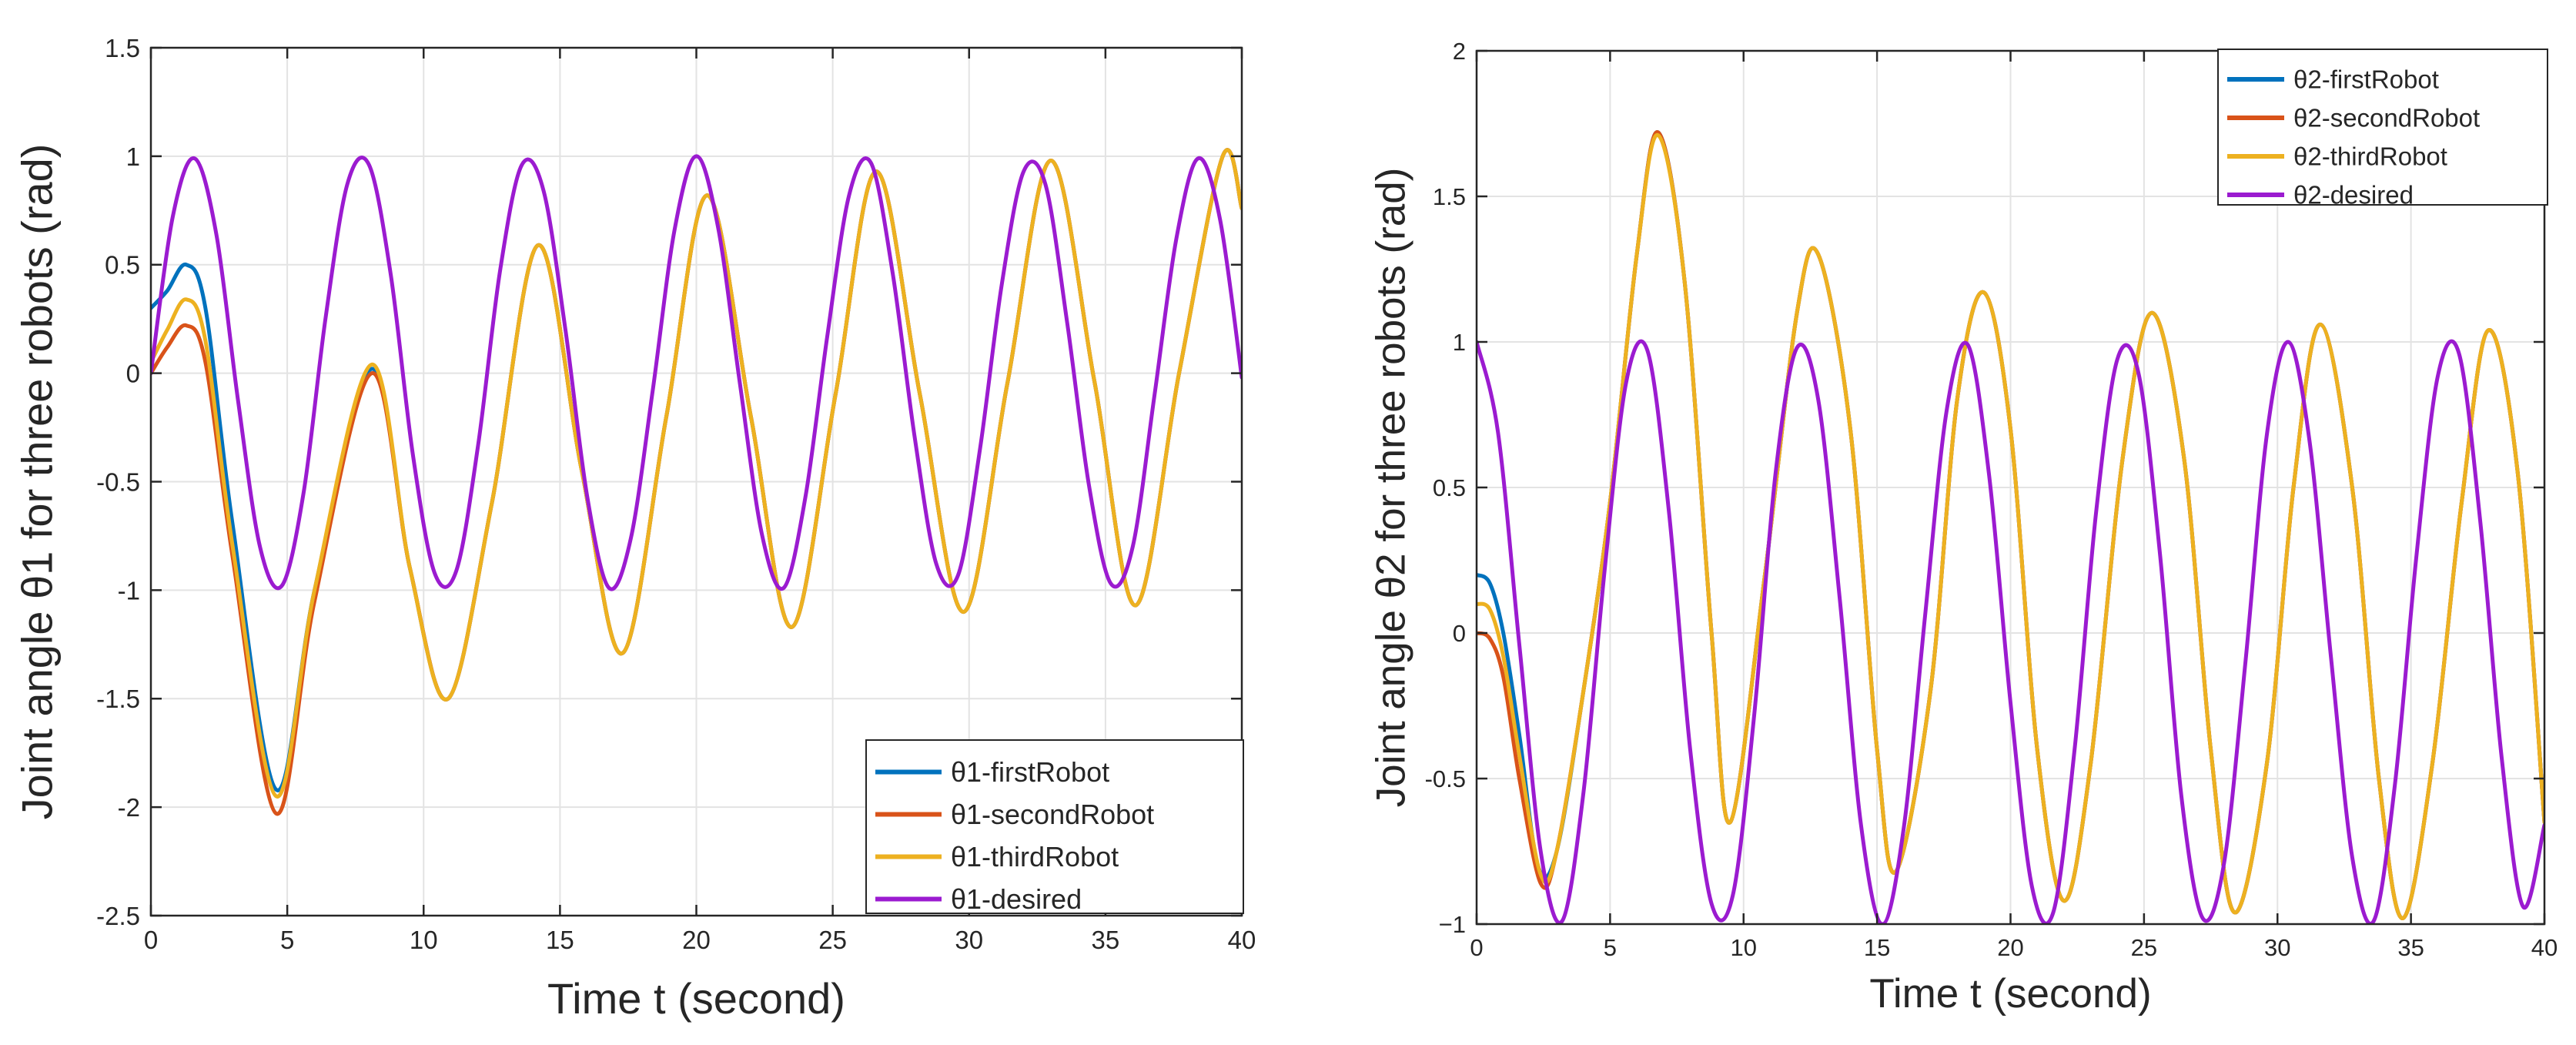  I want to click on legend-label-3: θ2-desired, so click(2353, 195).